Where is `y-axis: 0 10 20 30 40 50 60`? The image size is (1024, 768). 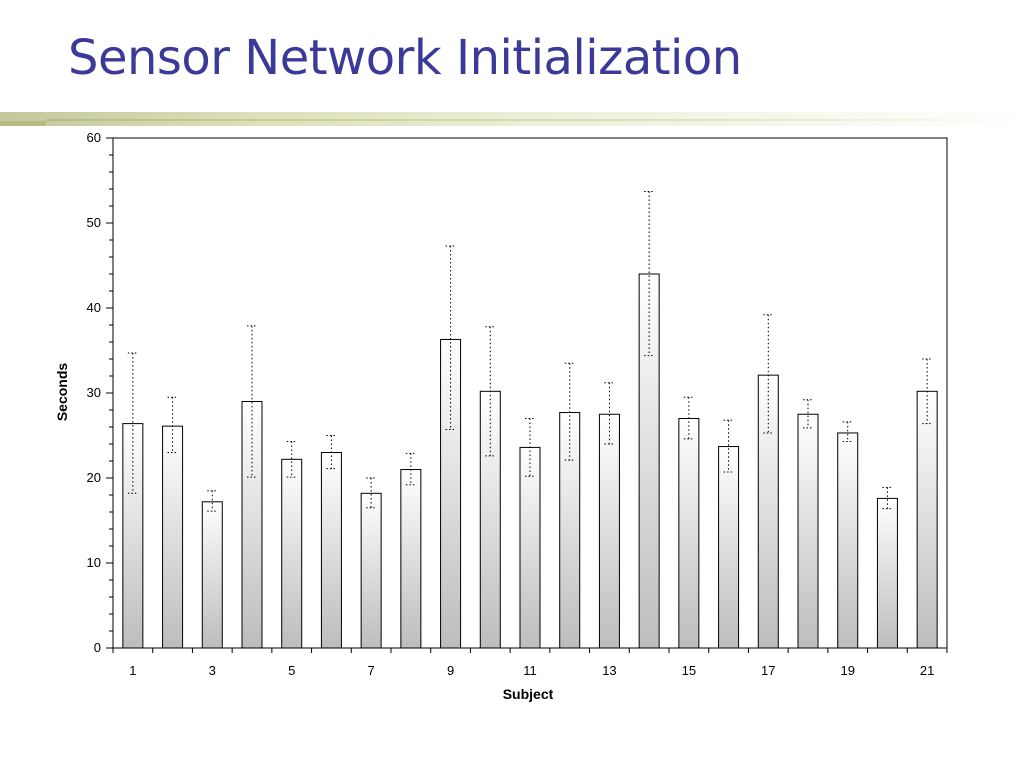
y-axis: 0 10 20 30 40 50 60 is located at coordinates (100, 392).